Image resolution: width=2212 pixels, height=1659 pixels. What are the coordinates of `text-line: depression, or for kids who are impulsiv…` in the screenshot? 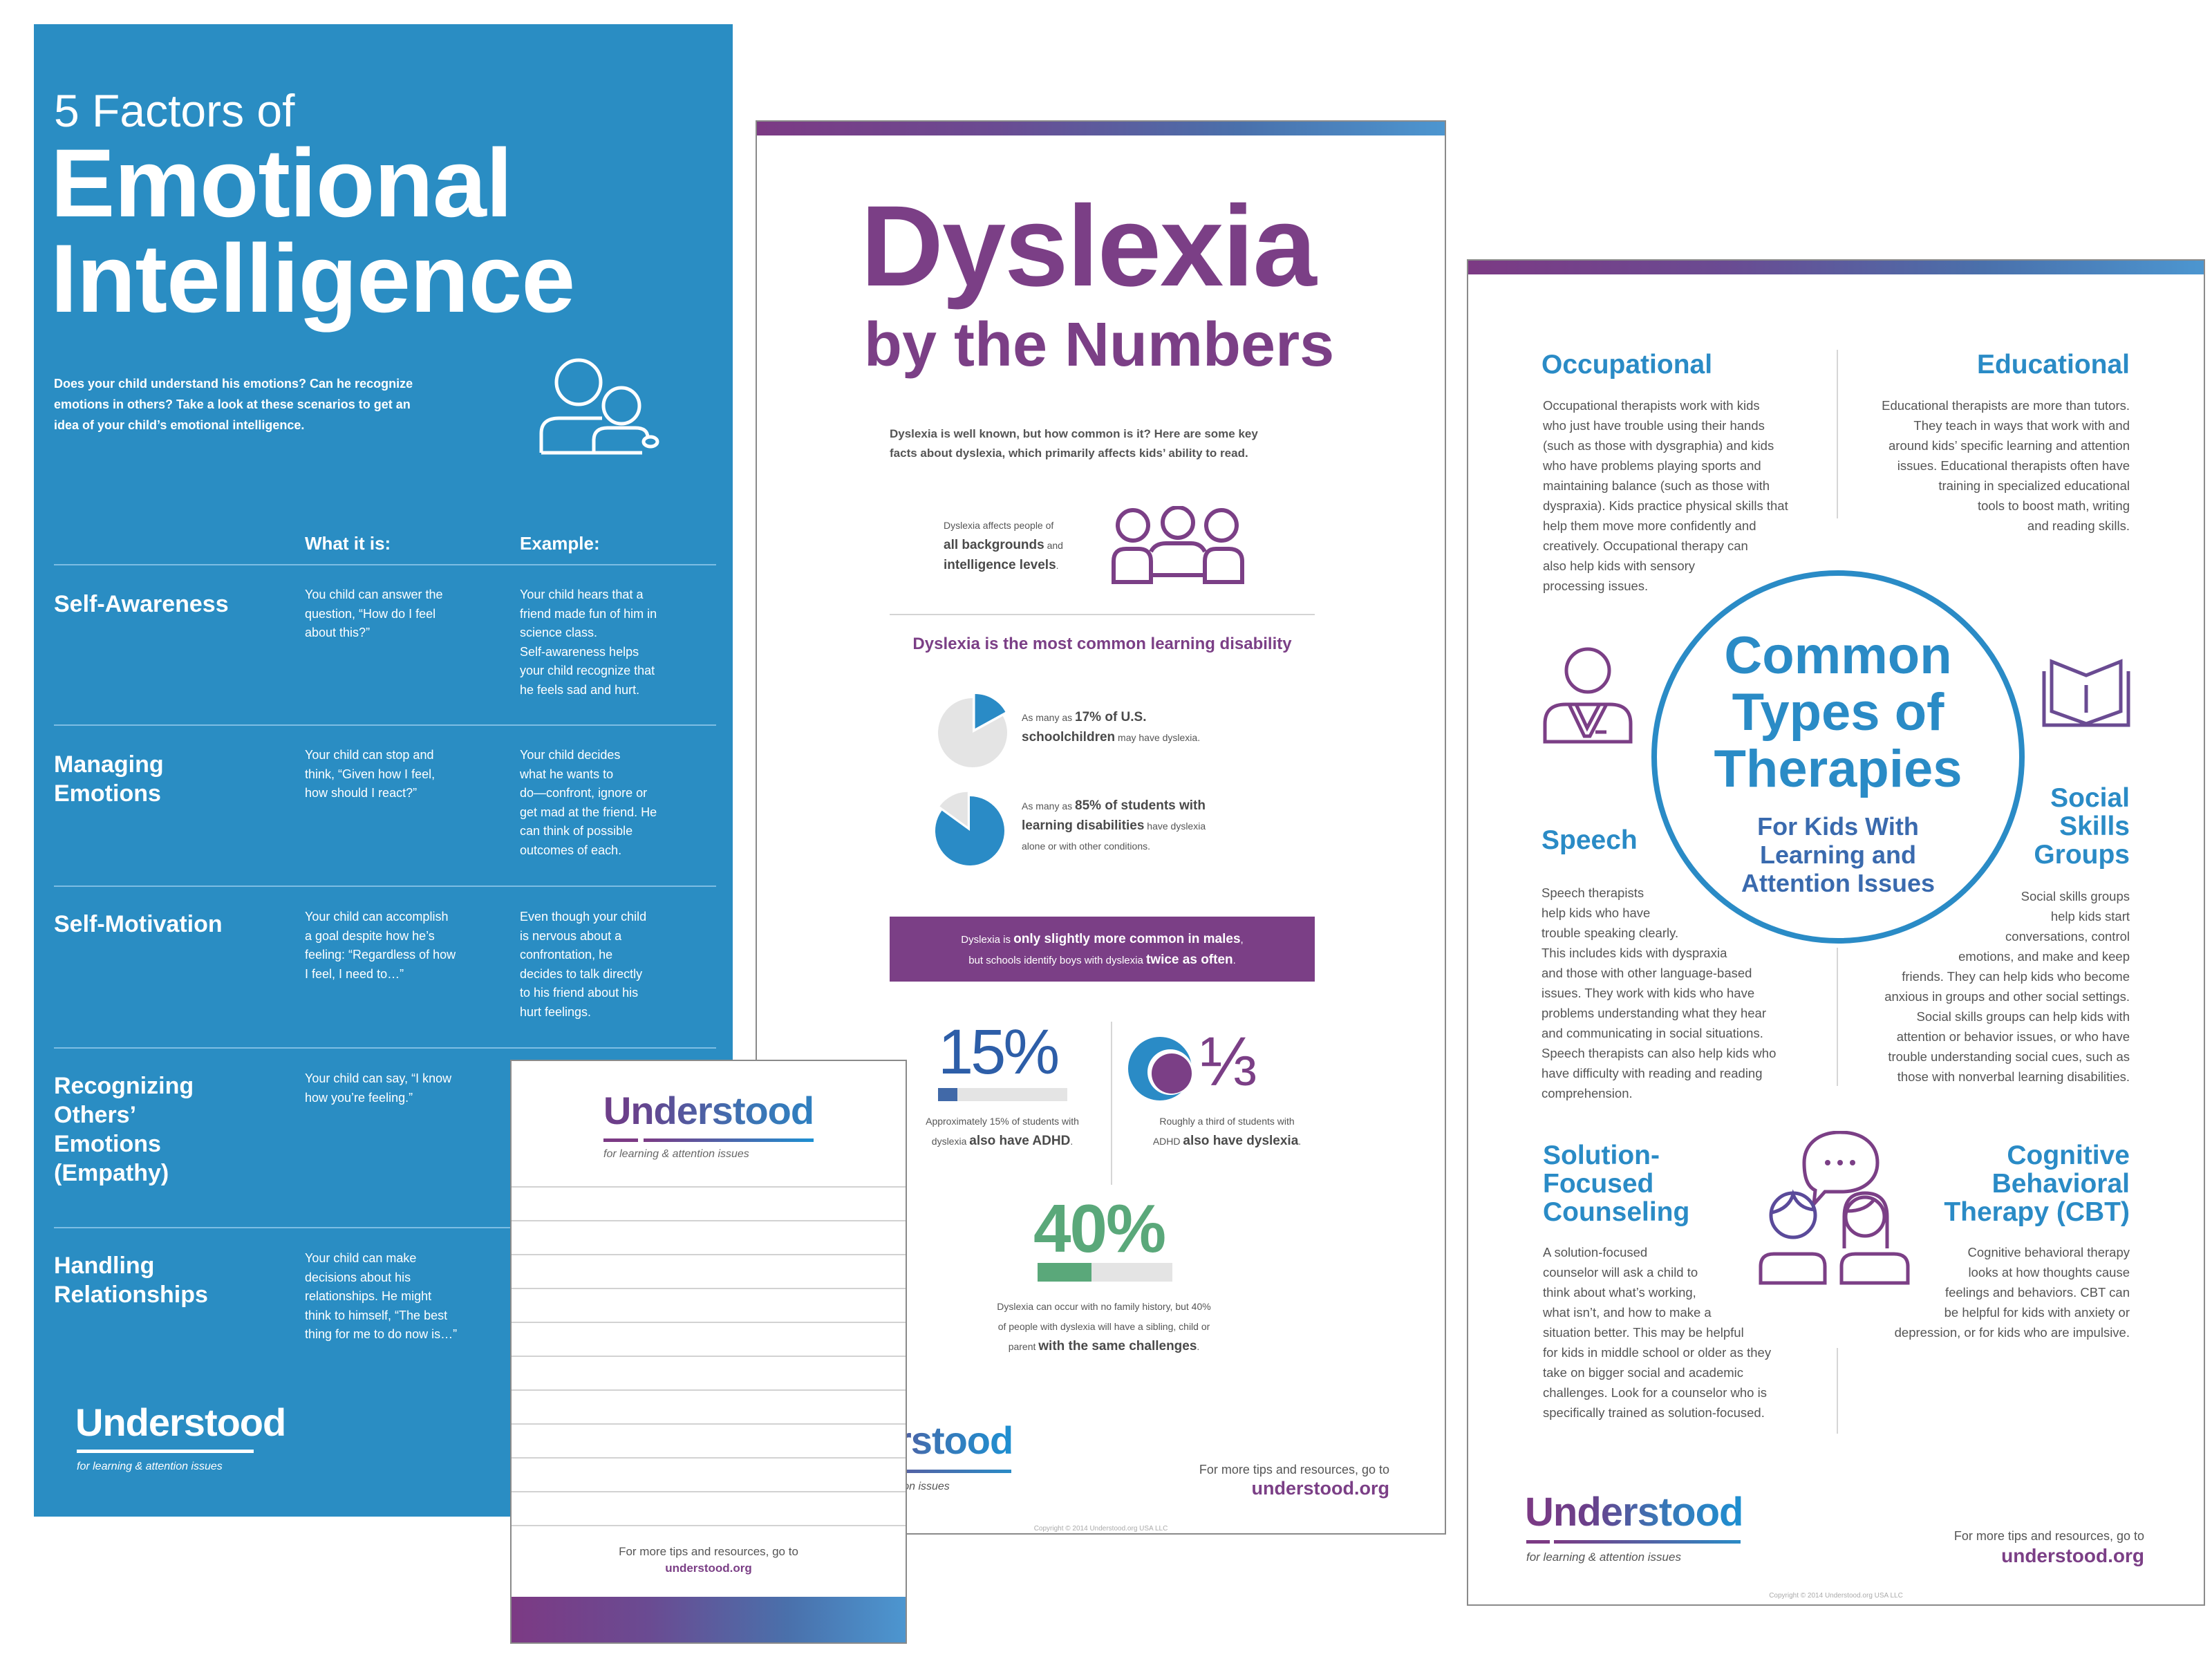 It's located at (2012, 1332).